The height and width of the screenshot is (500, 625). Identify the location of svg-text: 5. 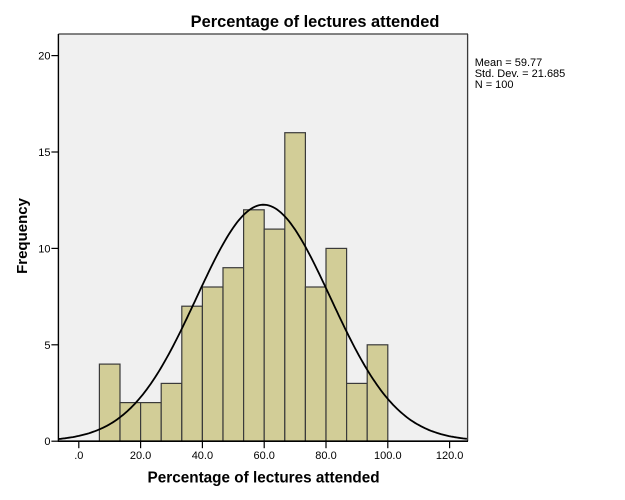
(47, 346).